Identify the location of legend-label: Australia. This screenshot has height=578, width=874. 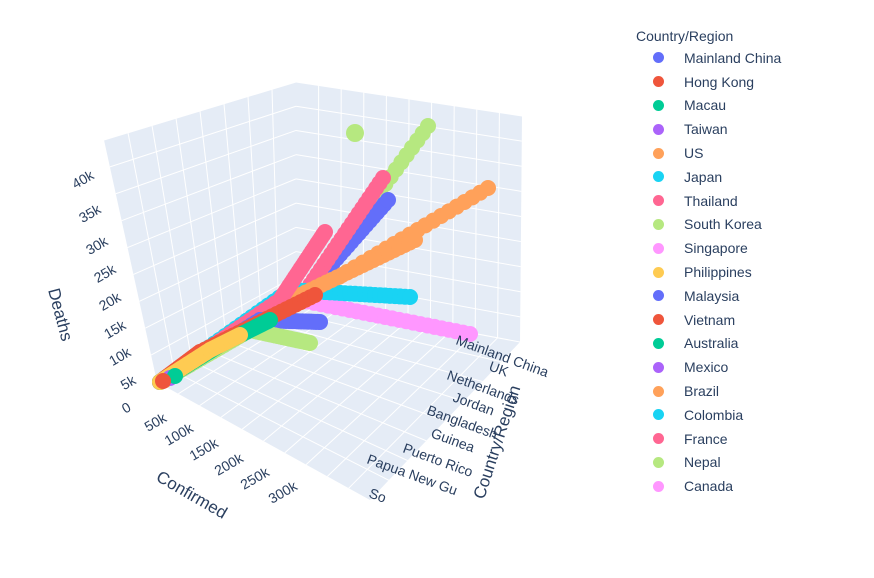
(711, 343).